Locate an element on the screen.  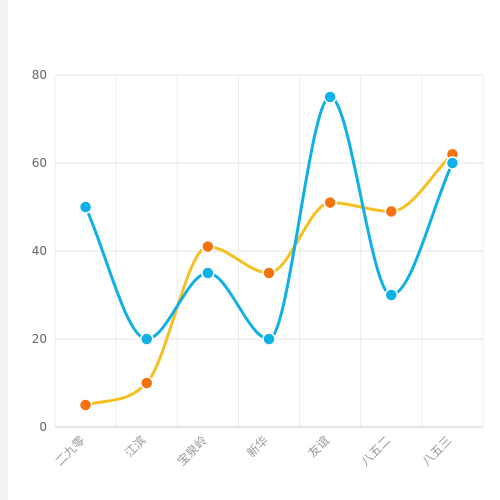
x-tick-label: 新华 is located at coordinates (258, 447).